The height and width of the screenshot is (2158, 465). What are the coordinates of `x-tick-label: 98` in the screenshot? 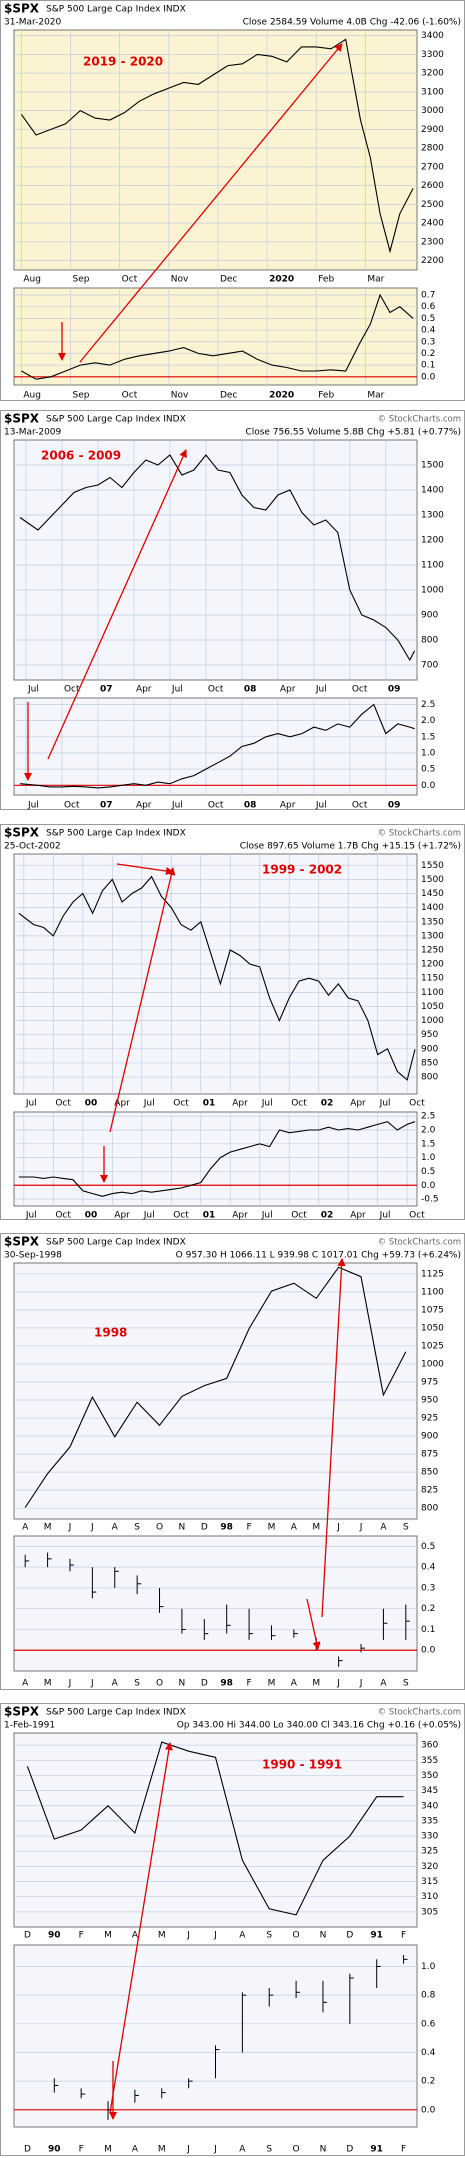 It's located at (226, 1684).